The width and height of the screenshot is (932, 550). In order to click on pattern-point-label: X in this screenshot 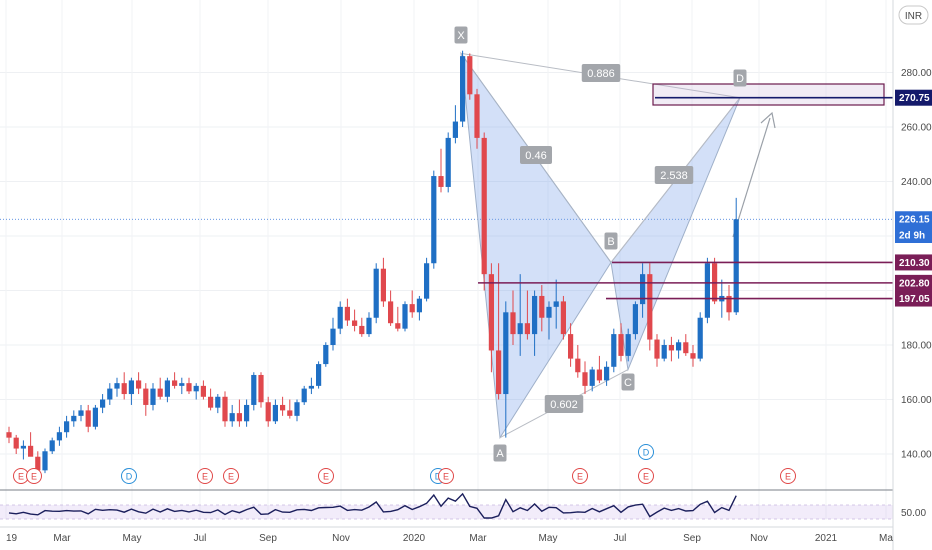, I will do `click(461, 36)`.